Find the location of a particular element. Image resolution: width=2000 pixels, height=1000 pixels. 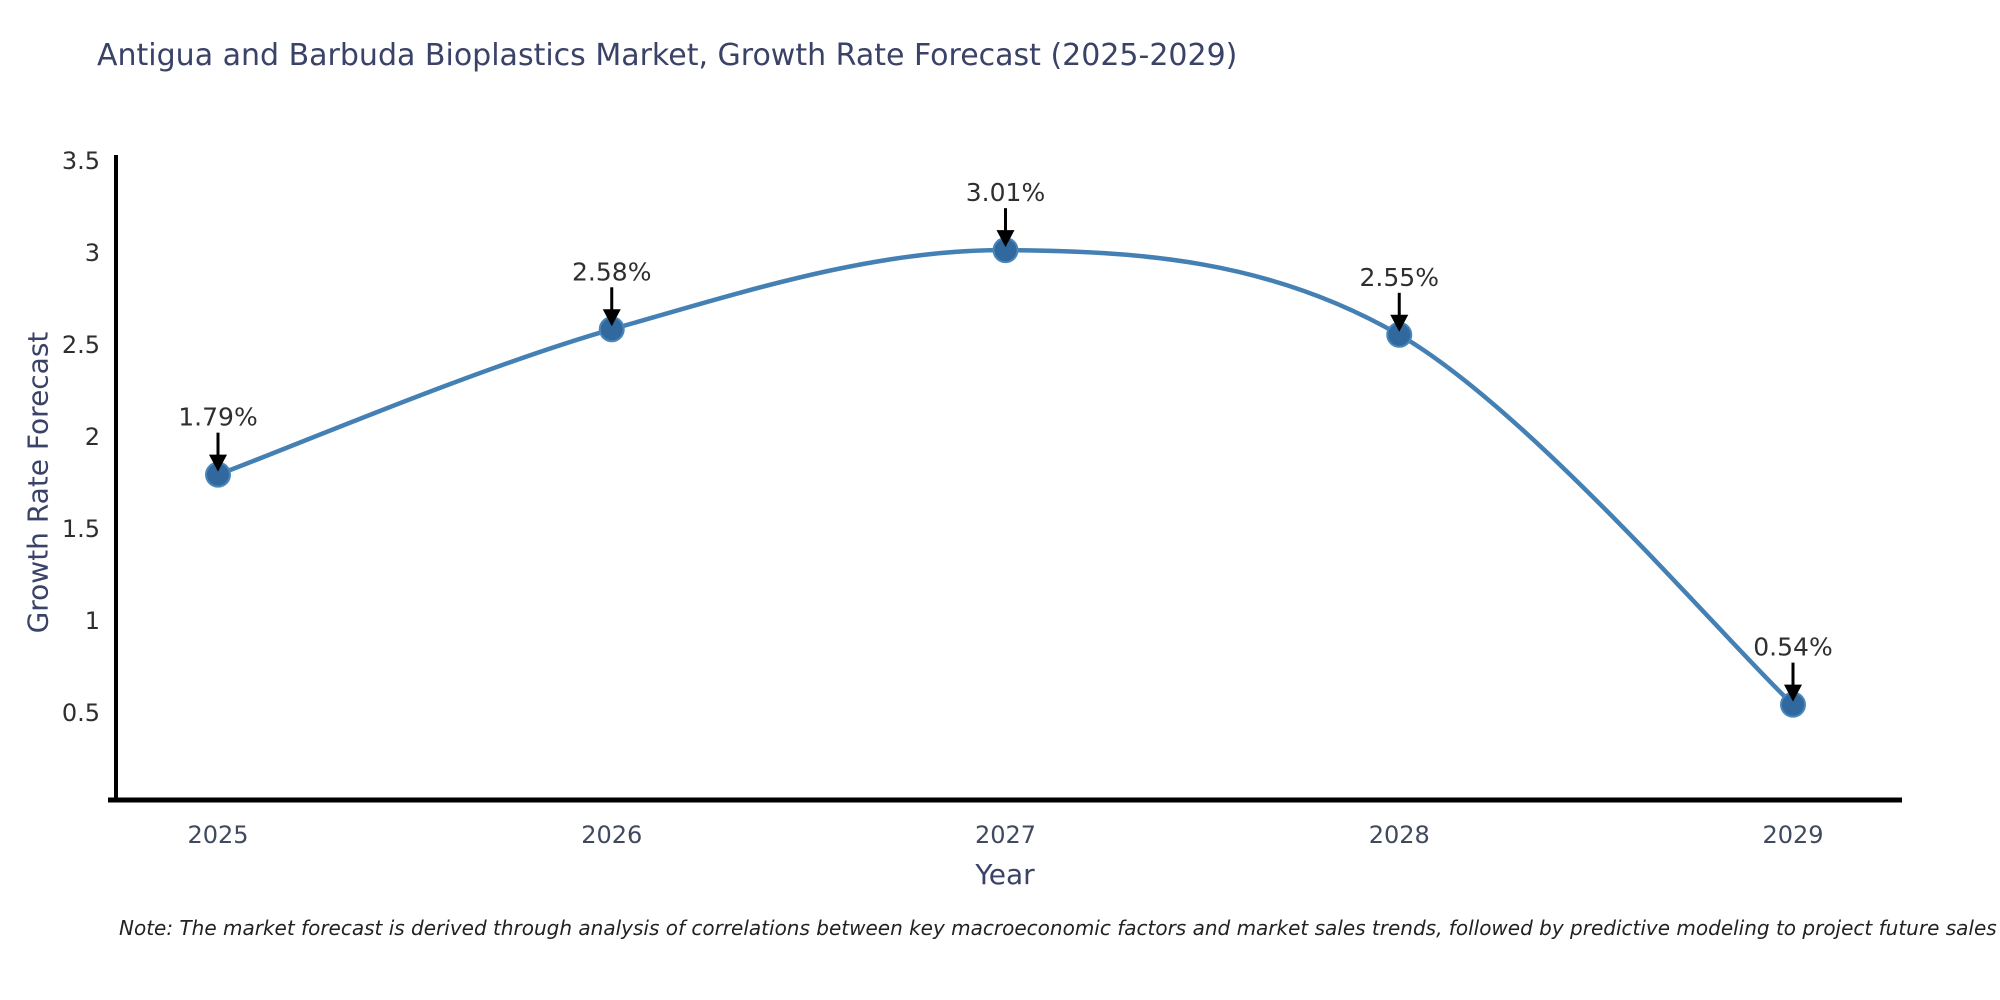

x-tick-label: 2028 is located at coordinates (1399, 835).